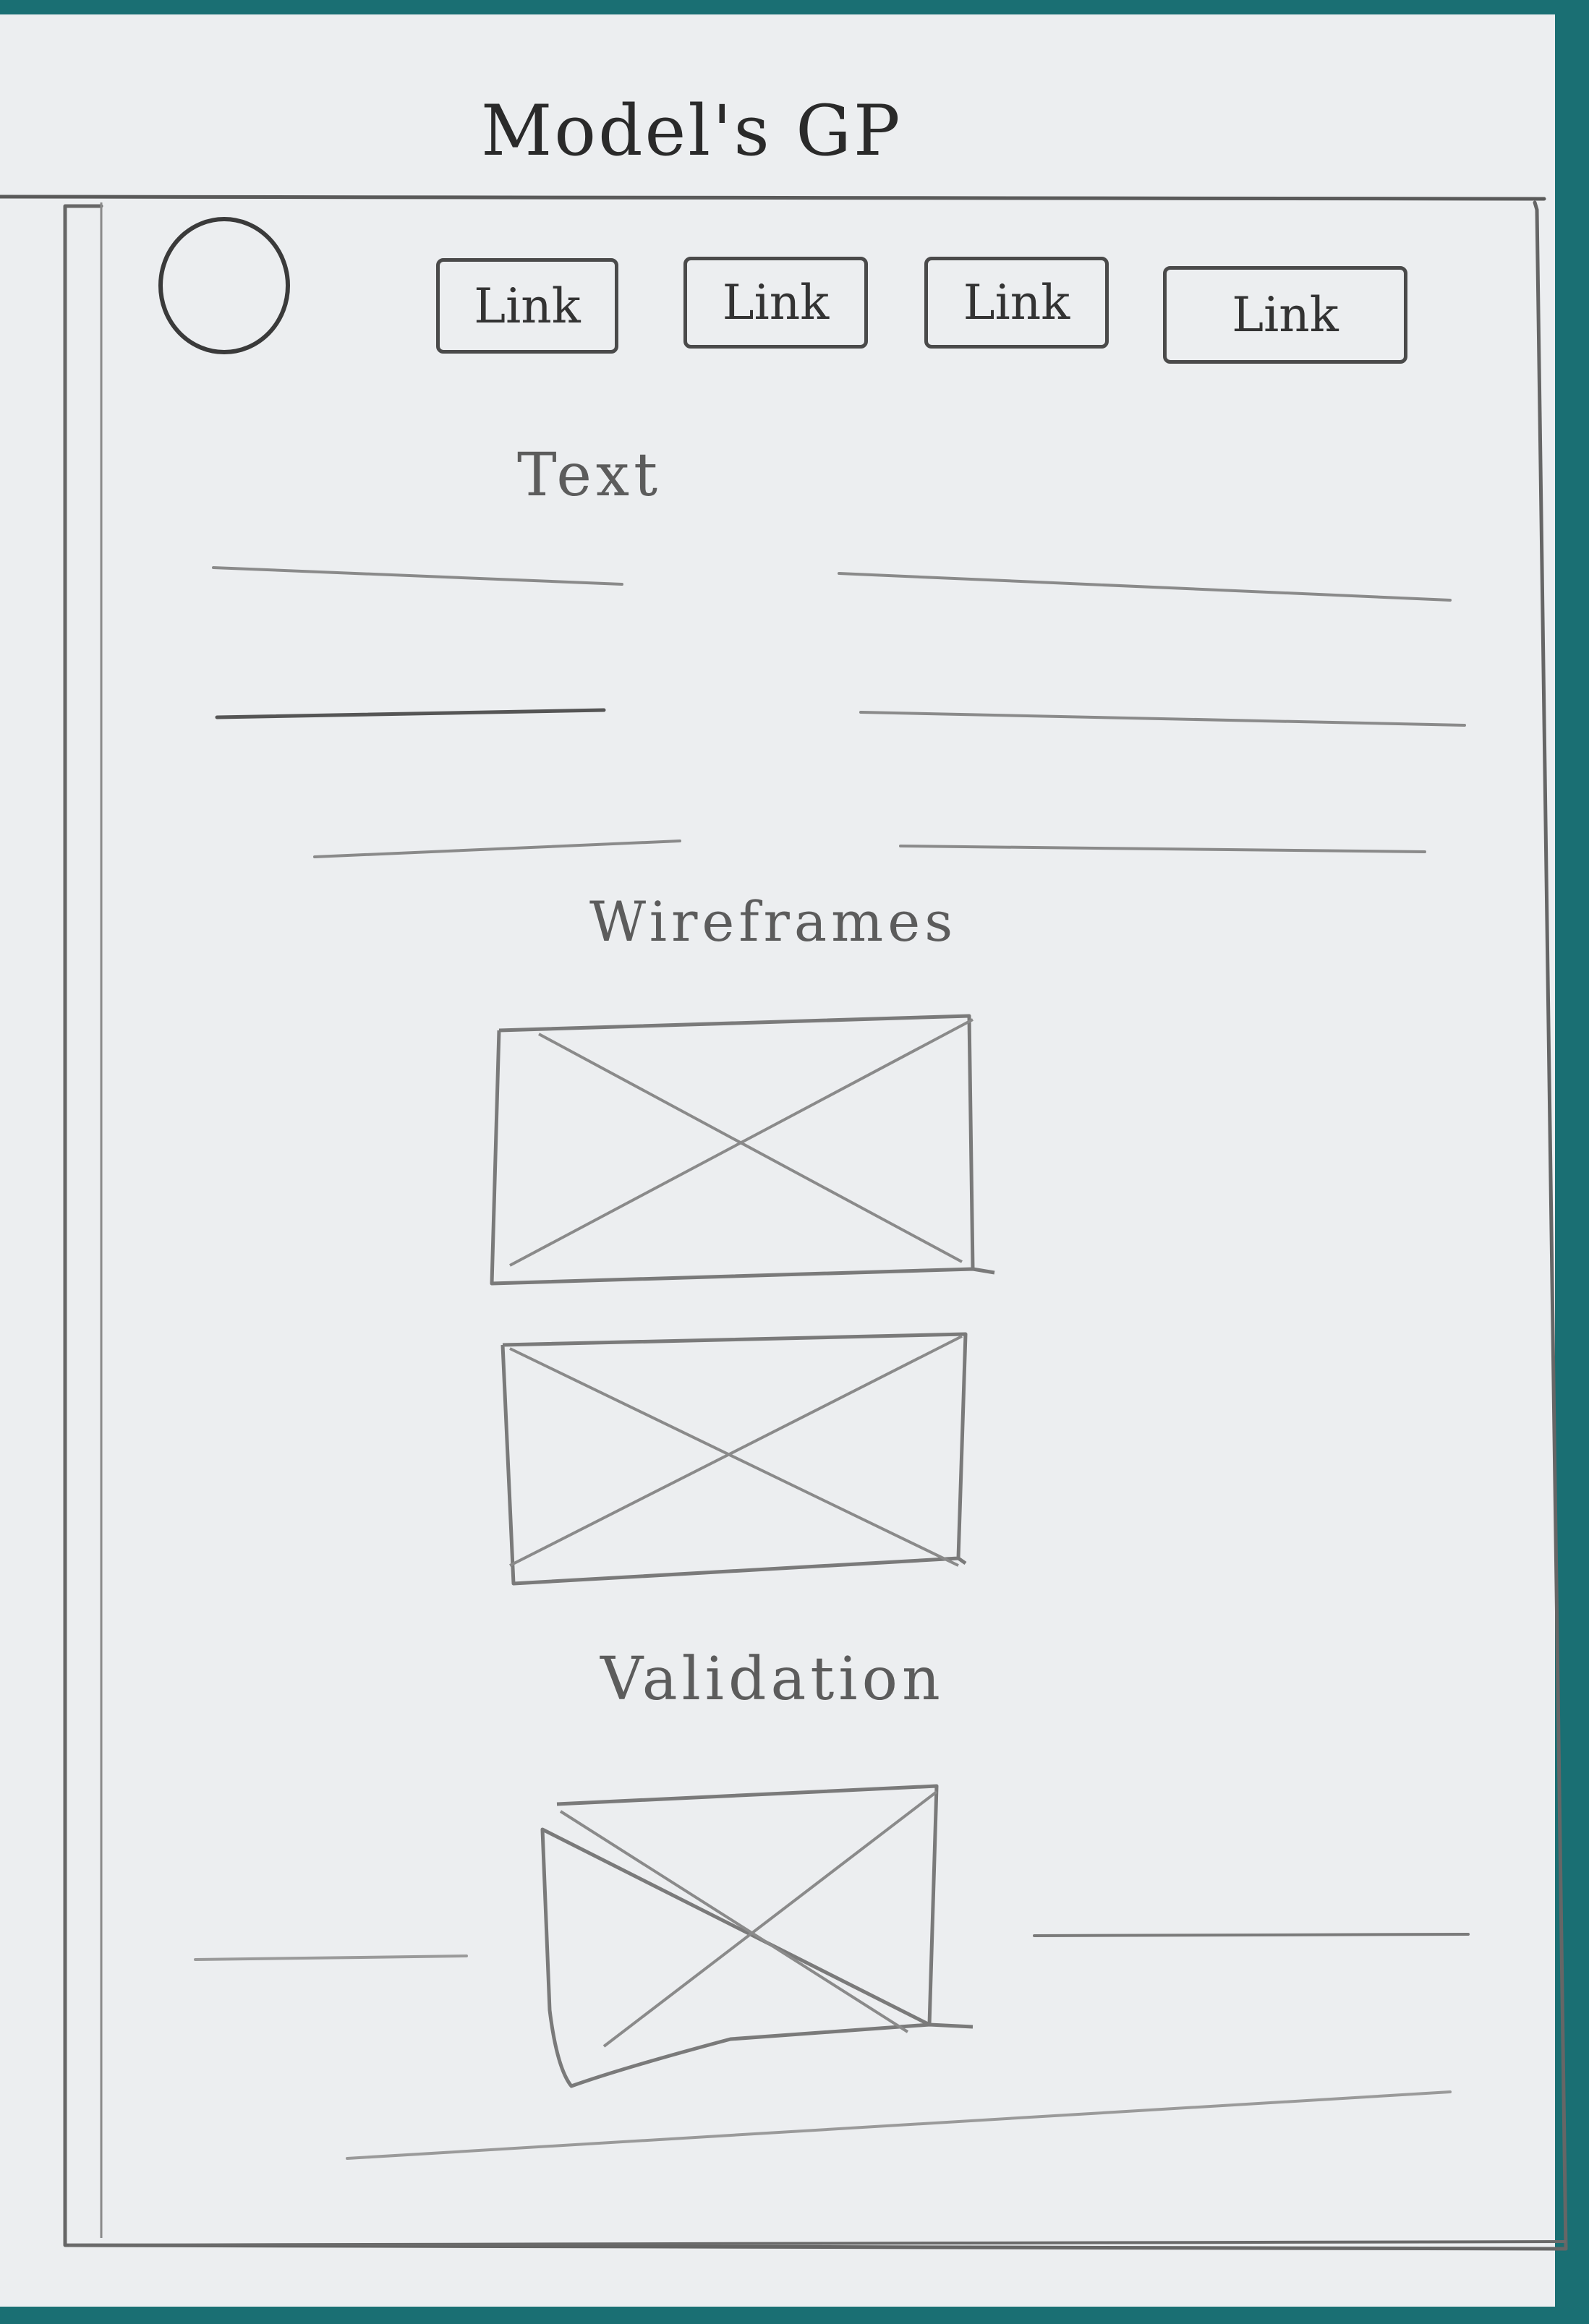  I want to click on nav-link-4: Link, so click(1285, 315).